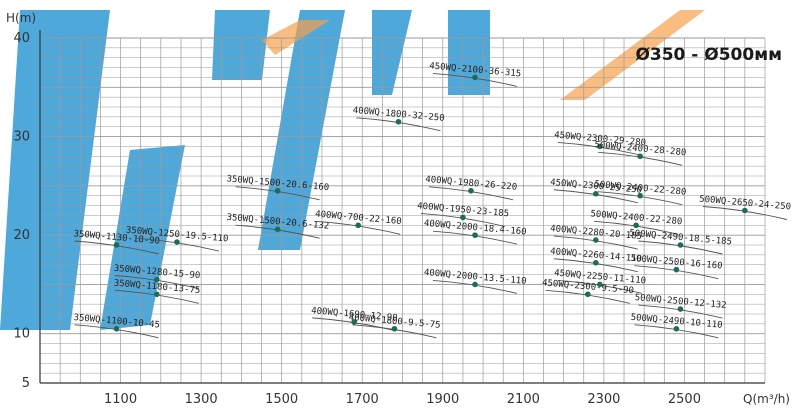 The image size is (796, 409). Describe the element at coordinates (21, 18) in the screenshot. I see `y-axis-label: H(m)` at that location.